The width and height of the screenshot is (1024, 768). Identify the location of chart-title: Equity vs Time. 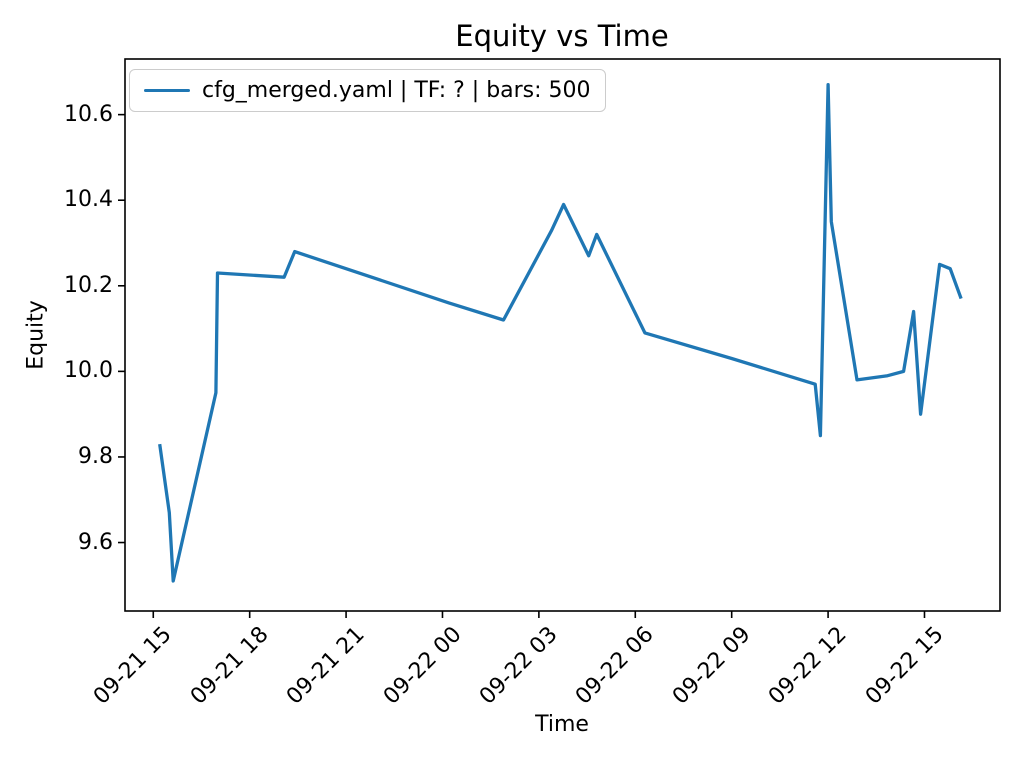
(562, 36).